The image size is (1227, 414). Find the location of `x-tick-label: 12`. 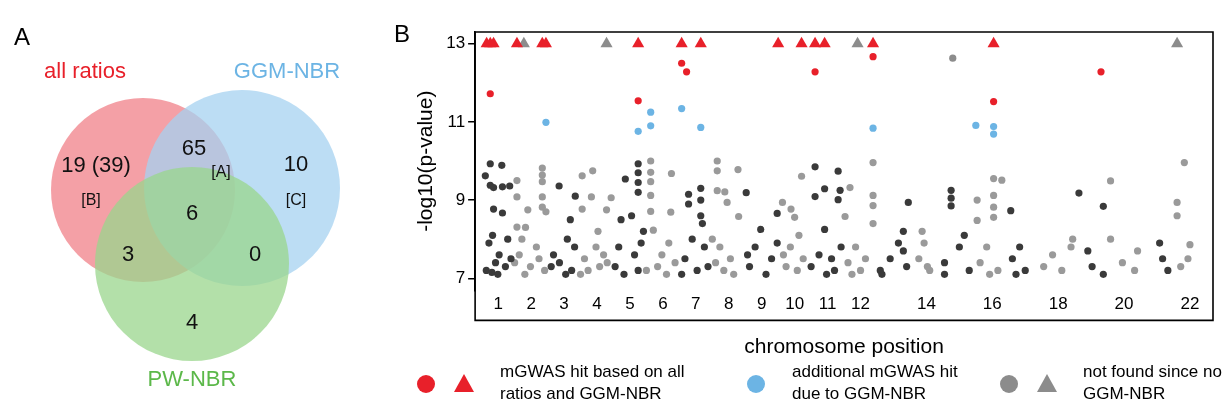

x-tick-label: 12 is located at coordinates (860, 304).